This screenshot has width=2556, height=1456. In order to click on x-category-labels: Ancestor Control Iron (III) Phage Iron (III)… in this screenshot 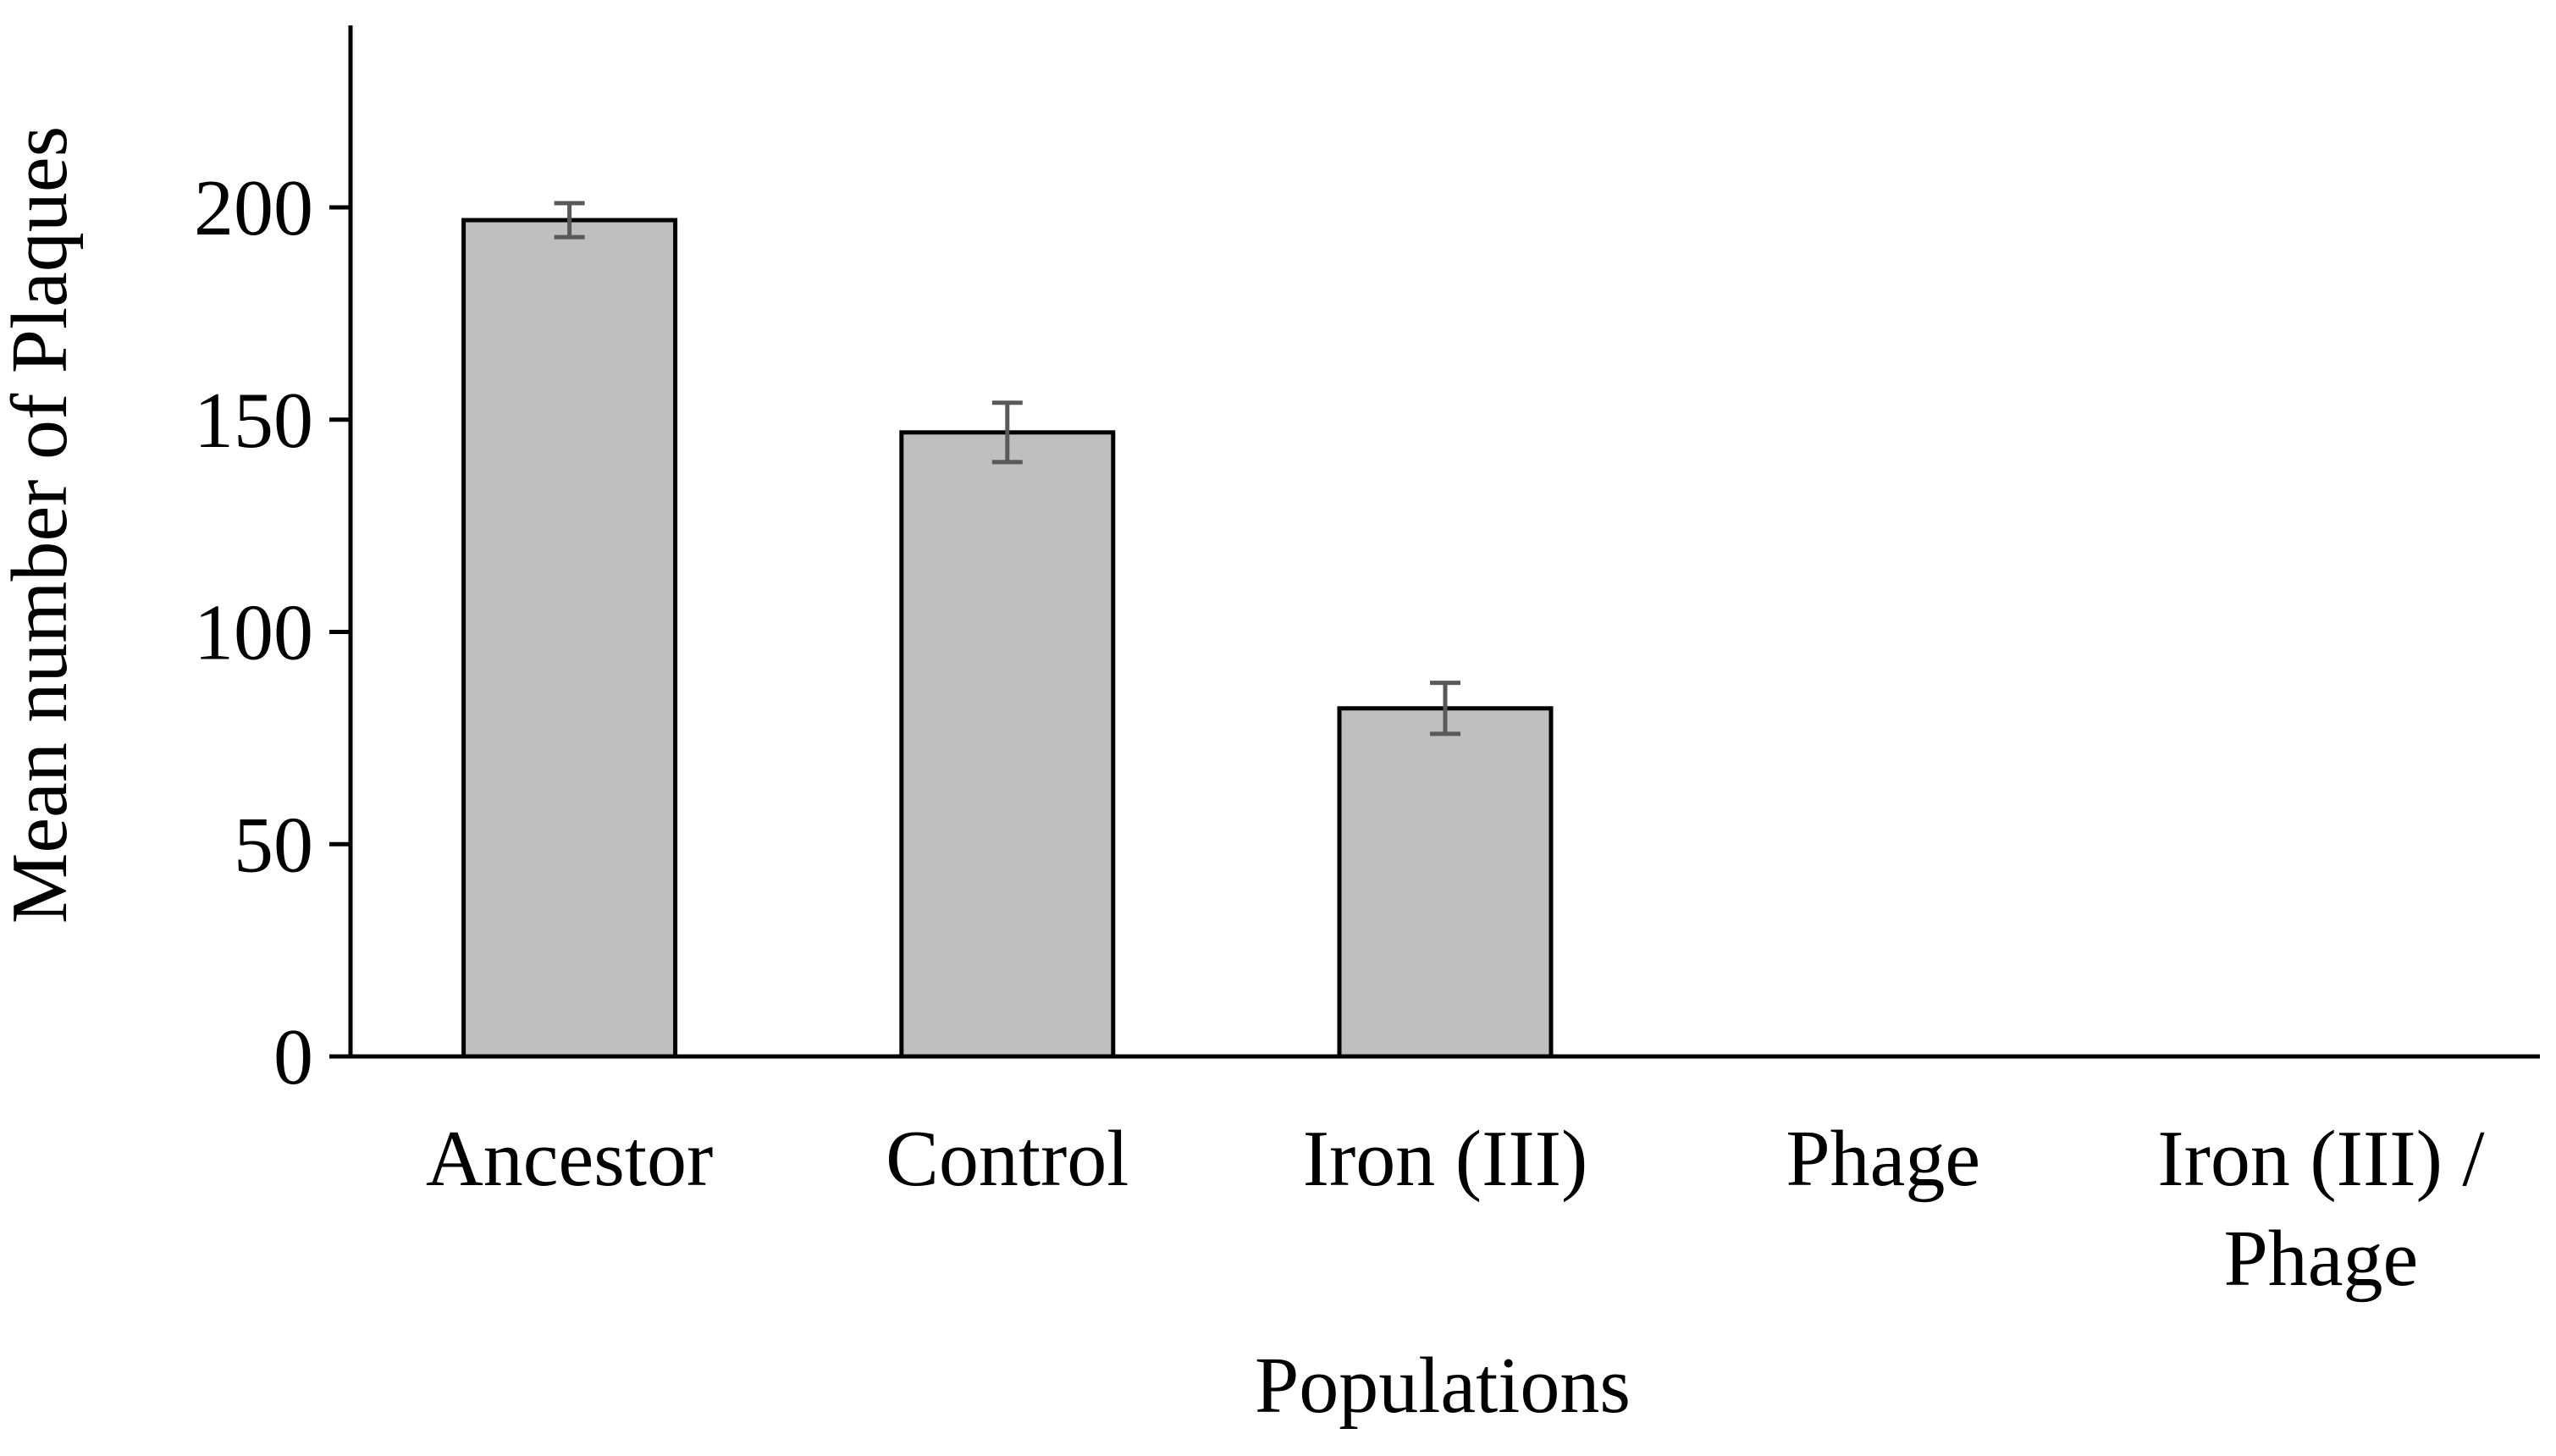, I will do `click(1455, 1209)`.